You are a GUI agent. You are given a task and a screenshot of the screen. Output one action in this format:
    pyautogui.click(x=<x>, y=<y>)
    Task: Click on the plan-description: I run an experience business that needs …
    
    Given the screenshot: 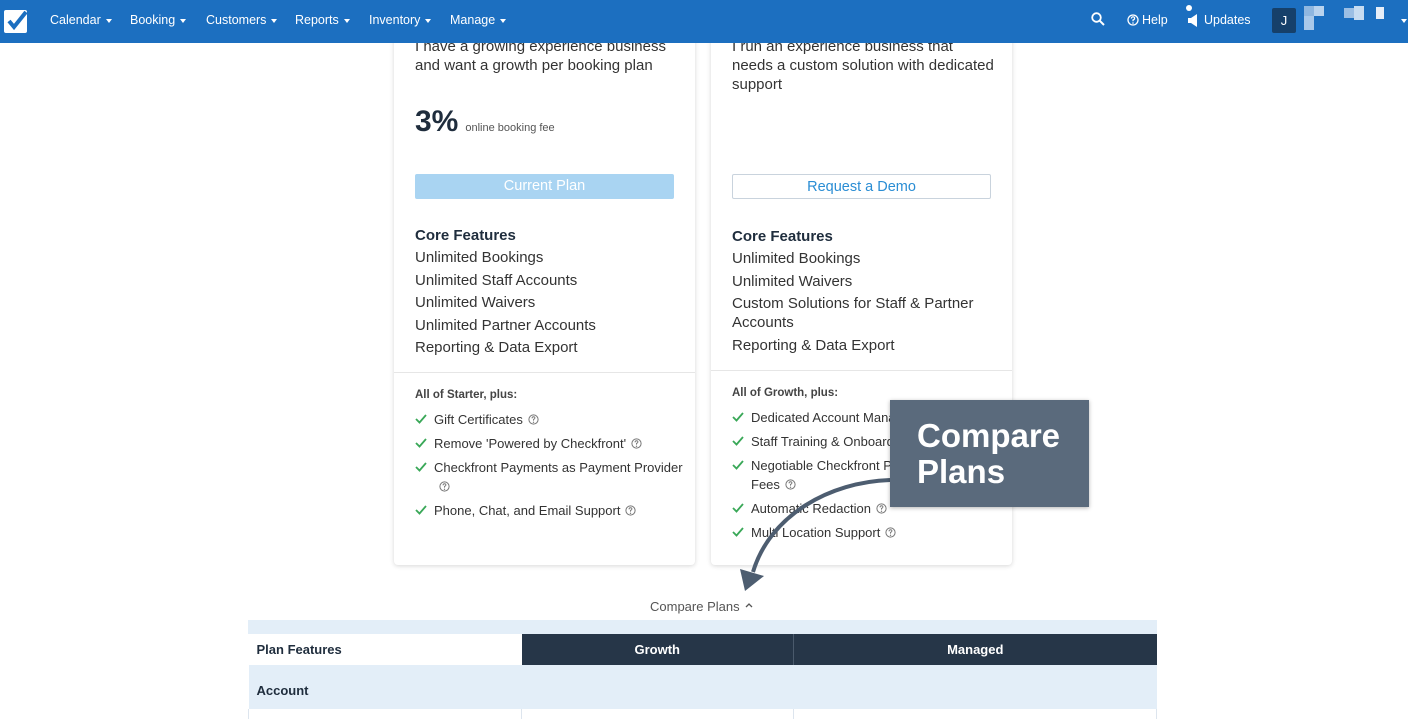 What is the action you would take?
    pyautogui.click(x=863, y=65)
    